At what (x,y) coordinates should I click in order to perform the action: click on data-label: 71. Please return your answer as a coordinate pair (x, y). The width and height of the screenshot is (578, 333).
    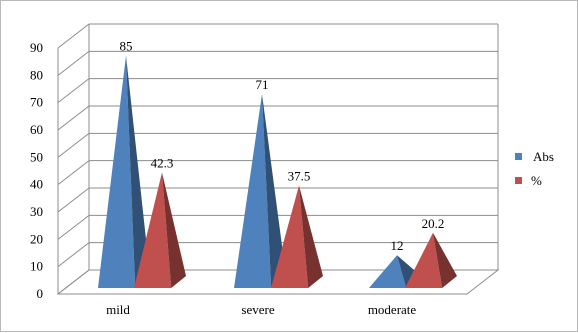
    Looking at the image, I should click on (262, 84).